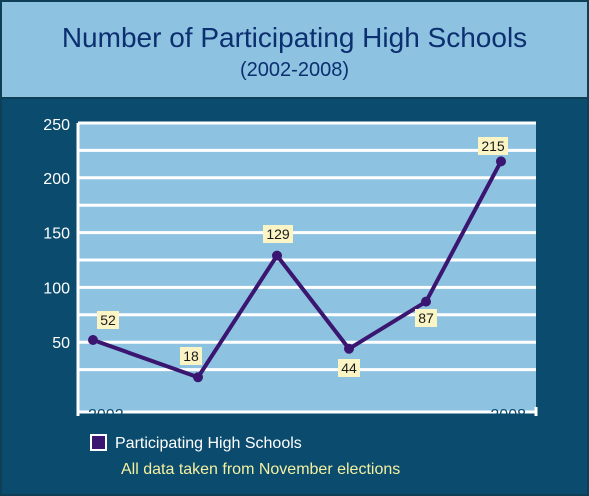 Image resolution: width=589 pixels, height=496 pixels. What do you see at coordinates (56, 288) in the screenshot?
I see `y-tick-label: 100` at bounding box center [56, 288].